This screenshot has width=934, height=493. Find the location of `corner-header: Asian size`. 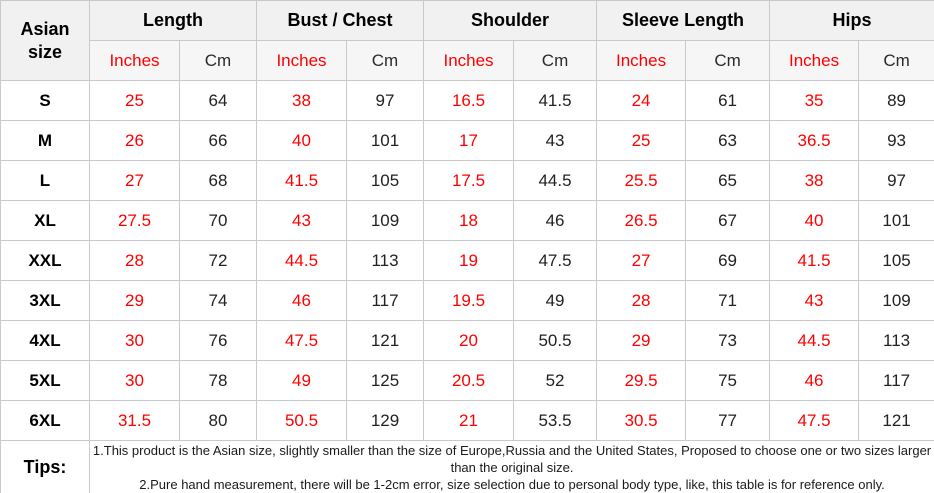

corner-header: Asian size is located at coordinates (45, 40).